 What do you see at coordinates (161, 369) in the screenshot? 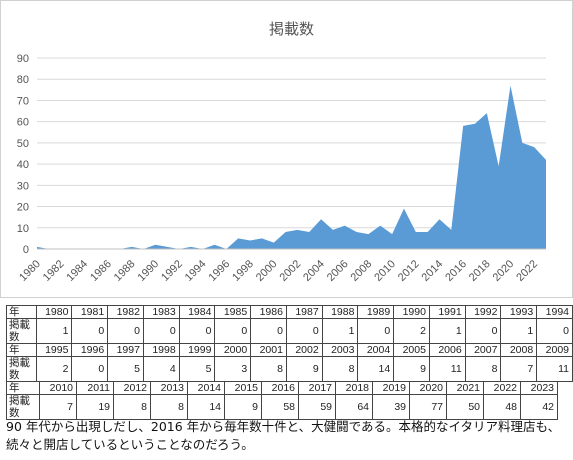
I see `count-cell: 4` at bounding box center [161, 369].